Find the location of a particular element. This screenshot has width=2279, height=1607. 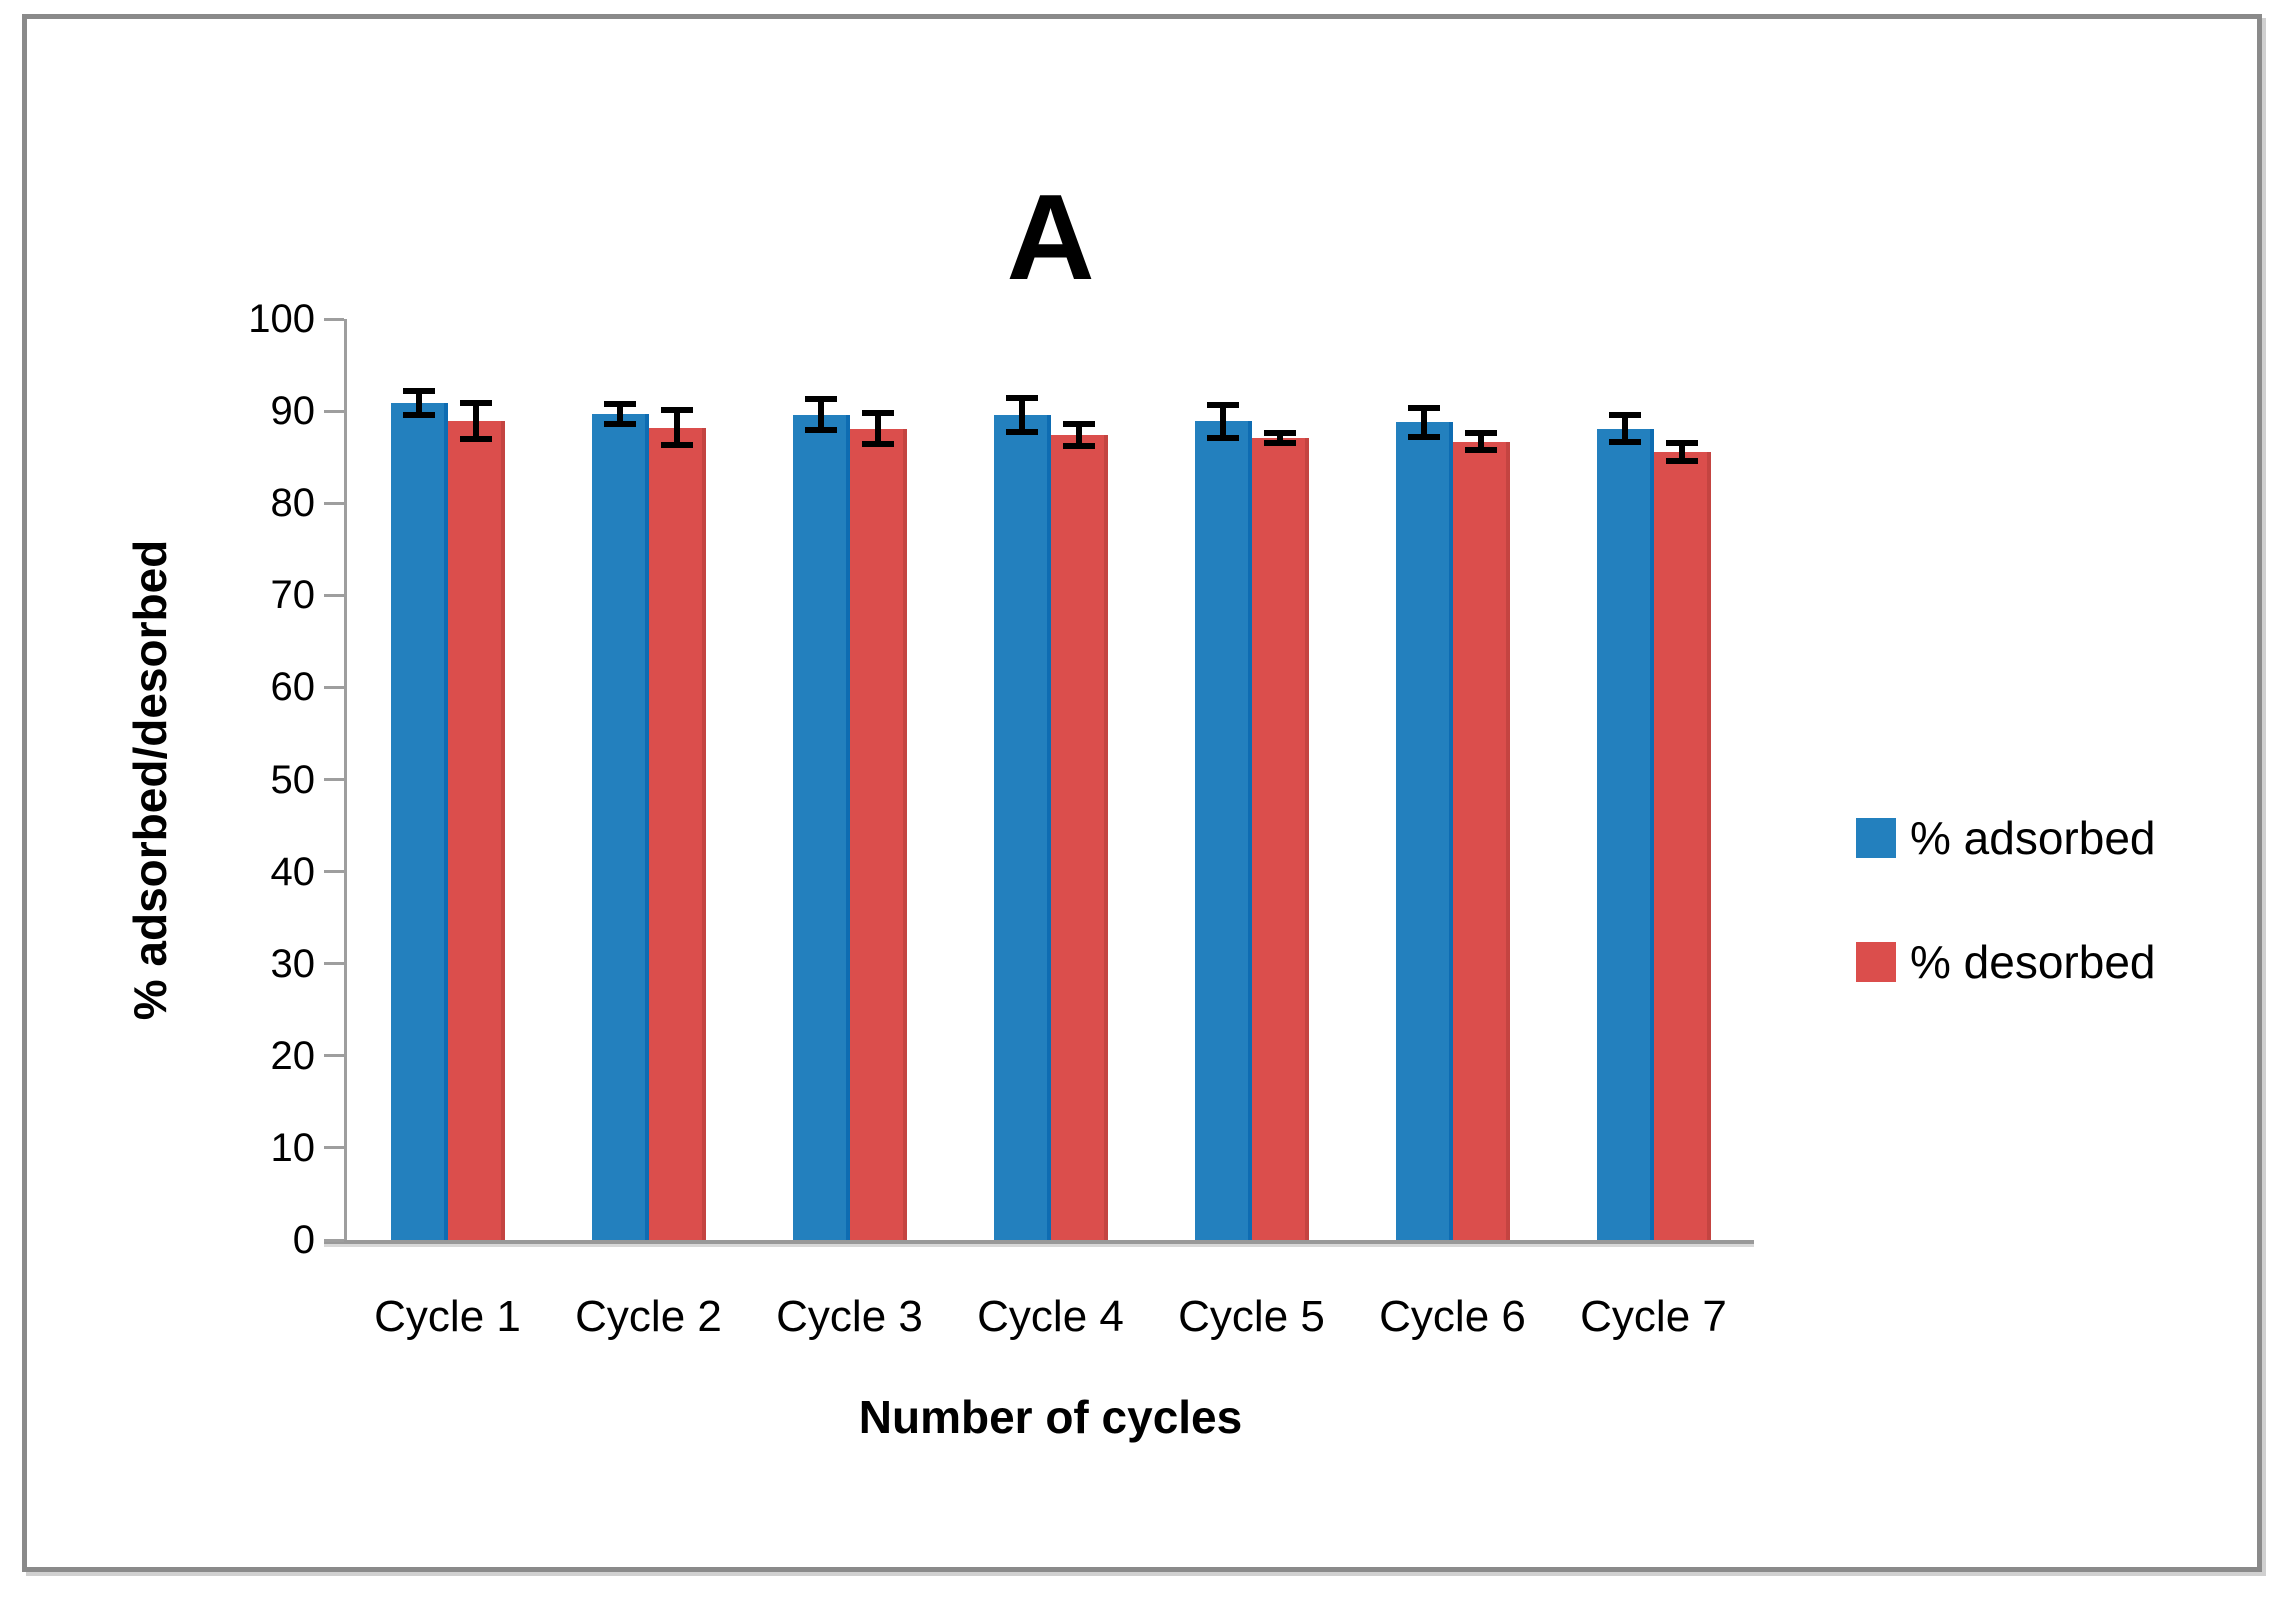

y-tick-label: 10 is located at coordinates (293, 1147).